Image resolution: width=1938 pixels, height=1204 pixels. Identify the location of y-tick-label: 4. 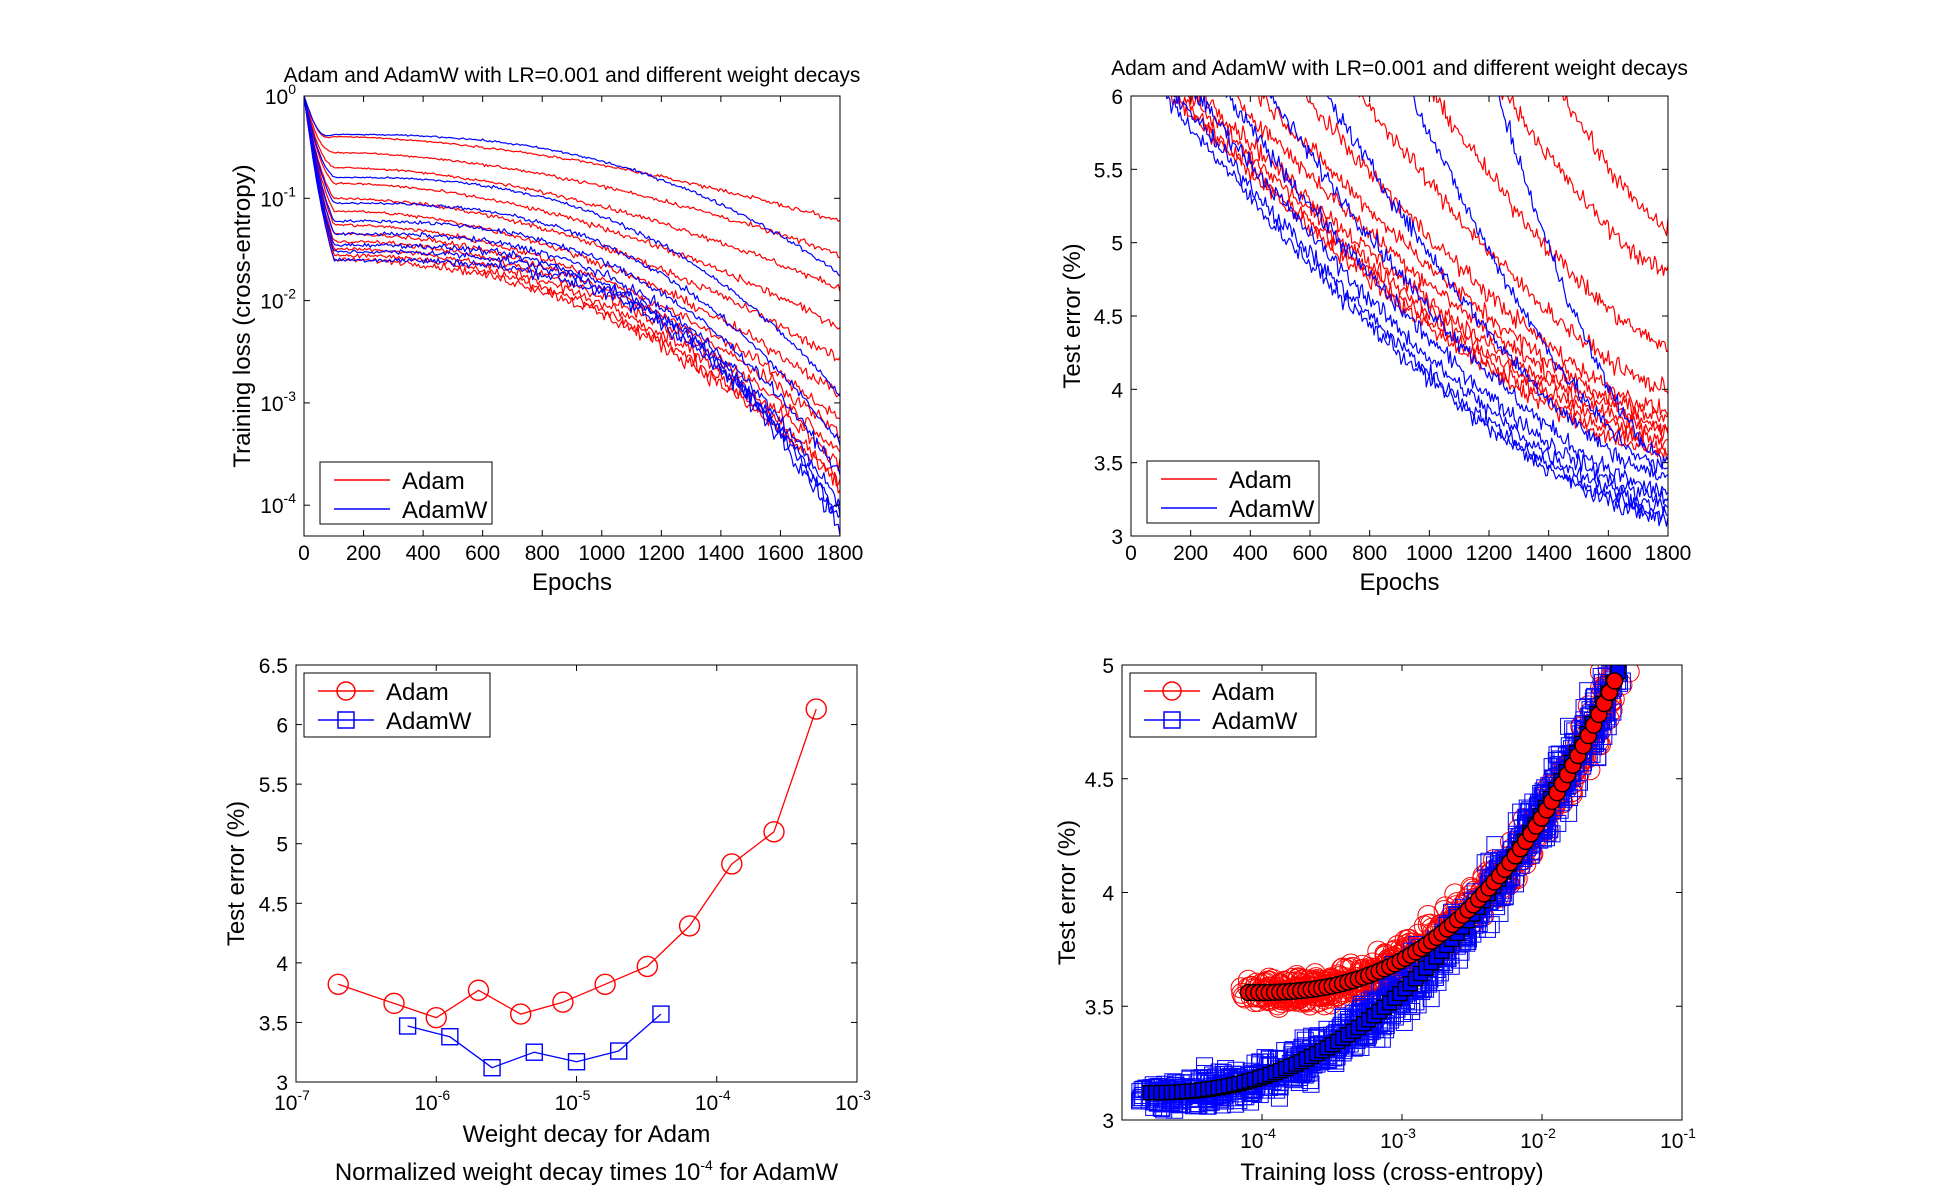
(1117, 390).